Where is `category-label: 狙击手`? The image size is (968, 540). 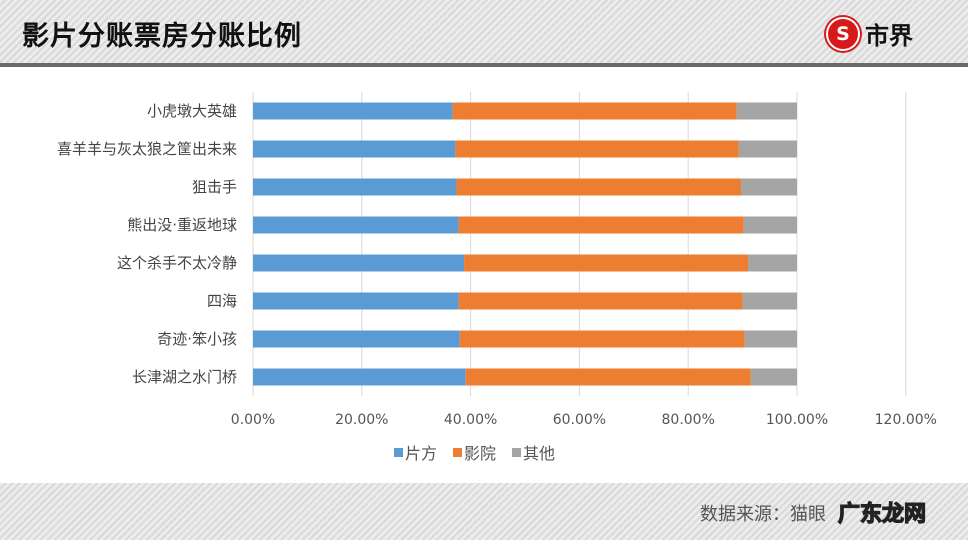 category-label: 狙击手 is located at coordinates (214, 187).